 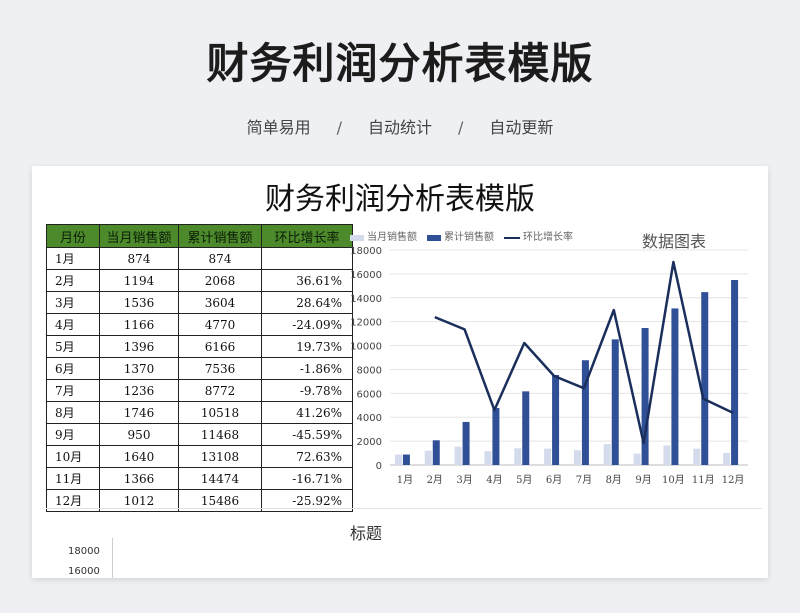 What do you see at coordinates (220, 236) in the screenshot?
I see `column-header-cumulative-sales: 累计销售额` at bounding box center [220, 236].